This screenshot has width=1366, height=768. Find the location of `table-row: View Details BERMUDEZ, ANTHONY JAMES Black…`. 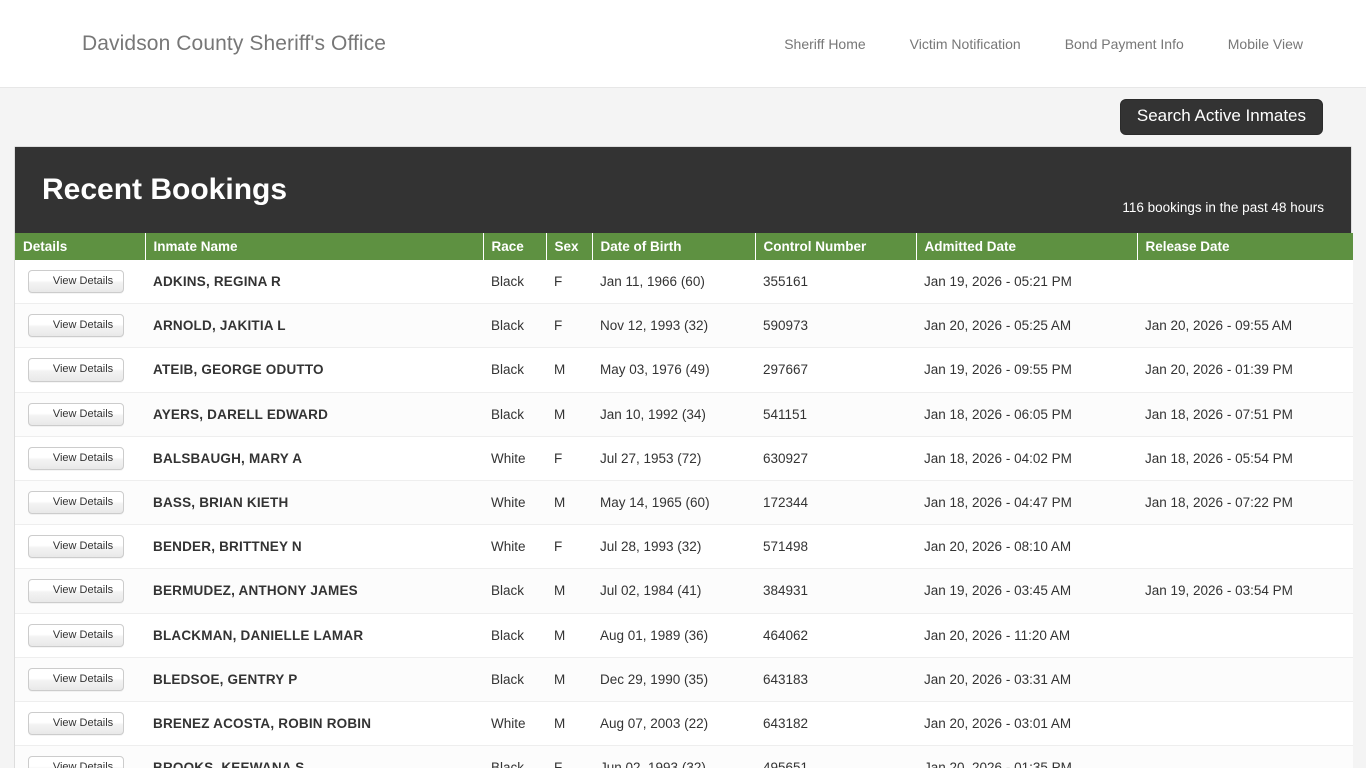

table-row: View Details BERMUDEZ, ANTHONY JAMES Black… is located at coordinates (684, 591).